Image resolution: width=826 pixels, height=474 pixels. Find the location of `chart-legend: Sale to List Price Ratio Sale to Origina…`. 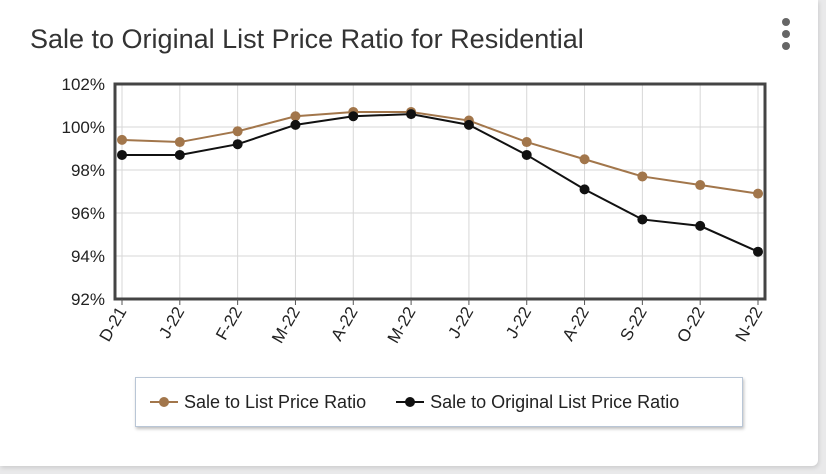

chart-legend: Sale to List Price Ratio Sale to Origina… is located at coordinates (439, 402).